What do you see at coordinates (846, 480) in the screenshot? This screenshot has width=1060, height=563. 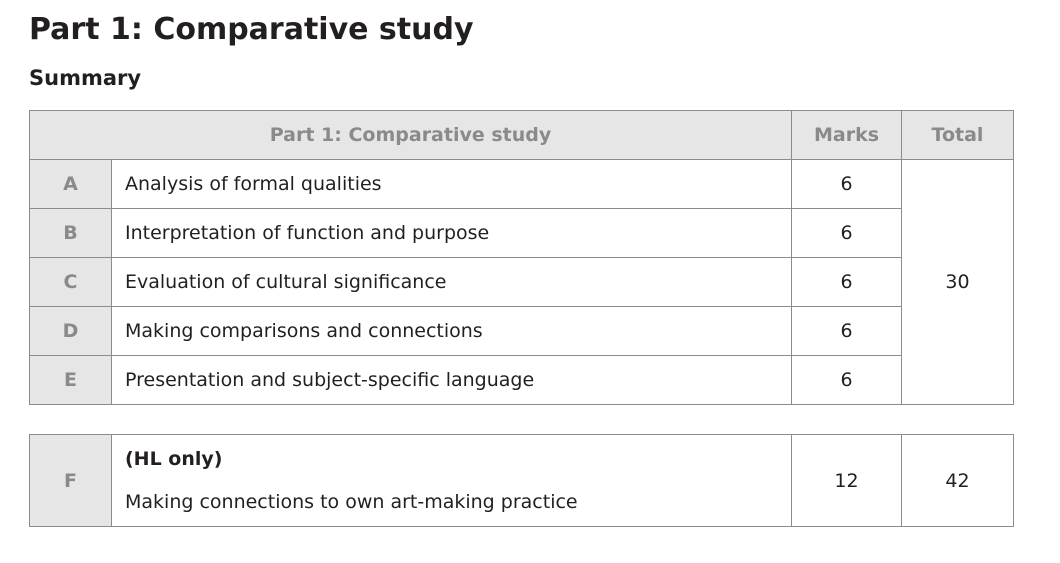 I see `criterion-marks: 12` at bounding box center [846, 480].